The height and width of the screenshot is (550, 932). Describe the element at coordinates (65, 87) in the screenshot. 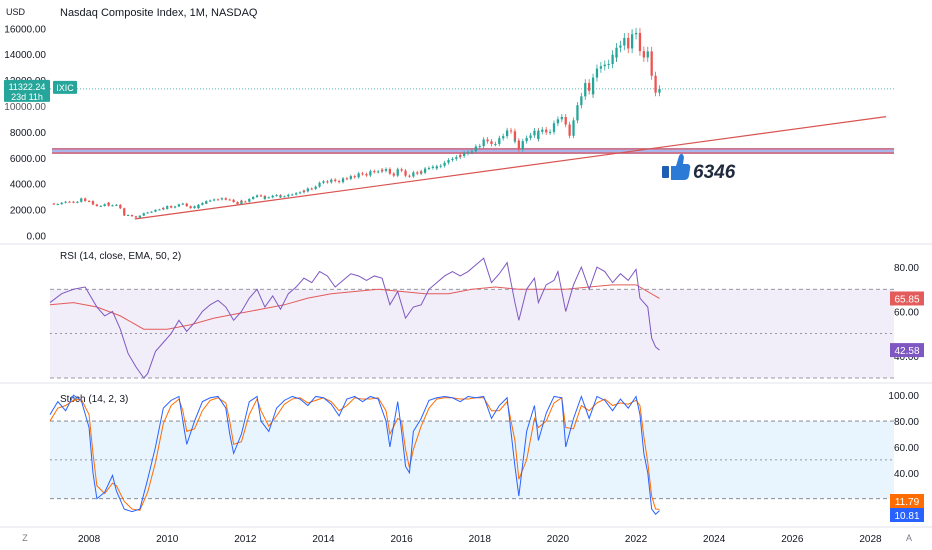

I see `symbol-tag` at that location.